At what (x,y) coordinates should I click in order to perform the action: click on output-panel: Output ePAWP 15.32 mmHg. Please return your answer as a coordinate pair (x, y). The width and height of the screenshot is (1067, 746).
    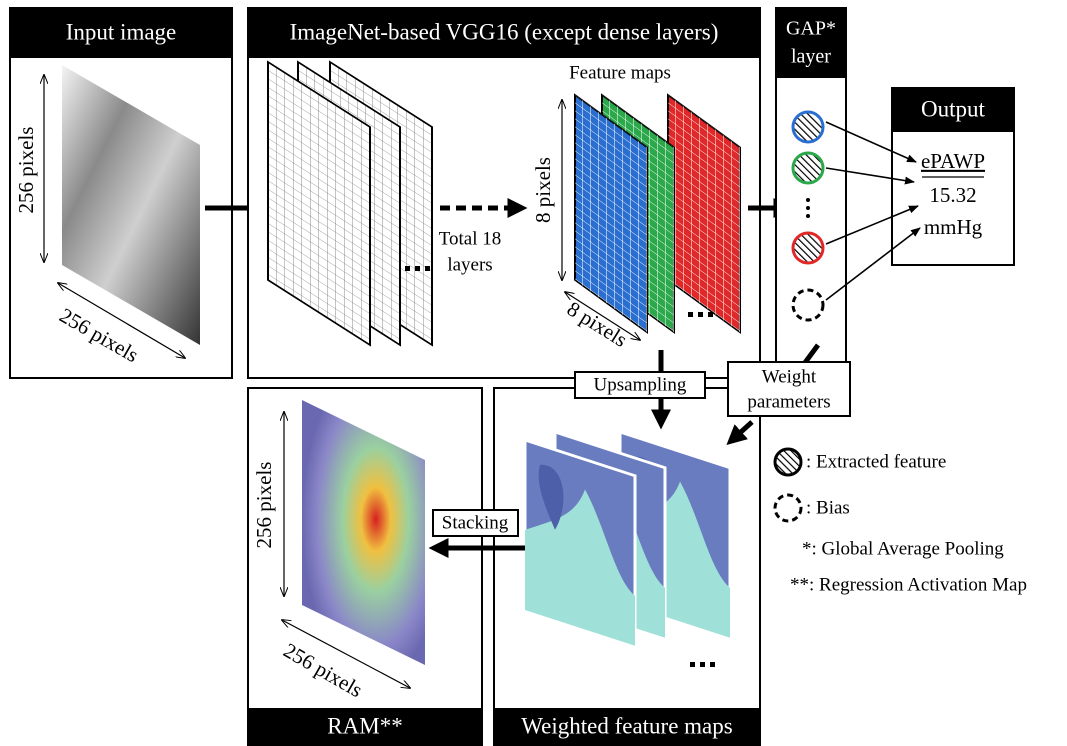
    Looking at the image, I should click on (953, 176).